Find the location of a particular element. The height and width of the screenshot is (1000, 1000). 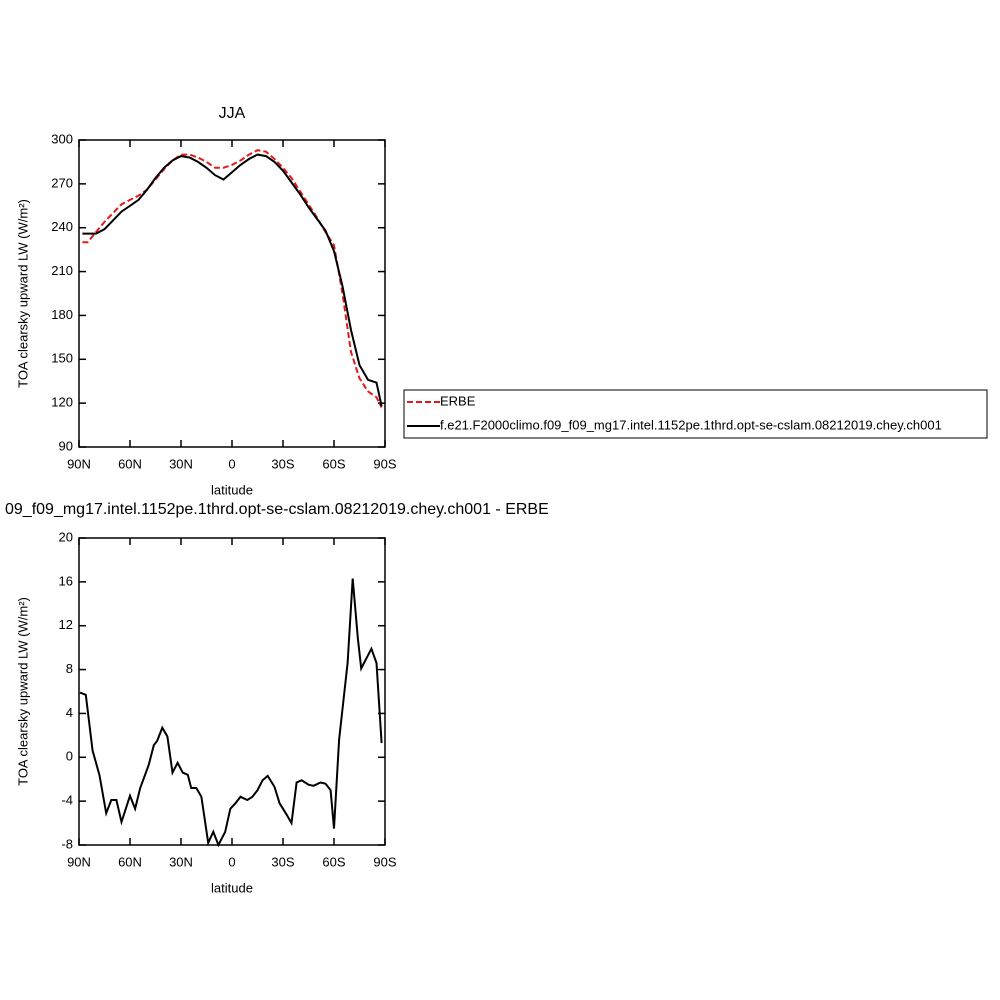

y-tick-label: 16 is located at coordinates (66, 580).